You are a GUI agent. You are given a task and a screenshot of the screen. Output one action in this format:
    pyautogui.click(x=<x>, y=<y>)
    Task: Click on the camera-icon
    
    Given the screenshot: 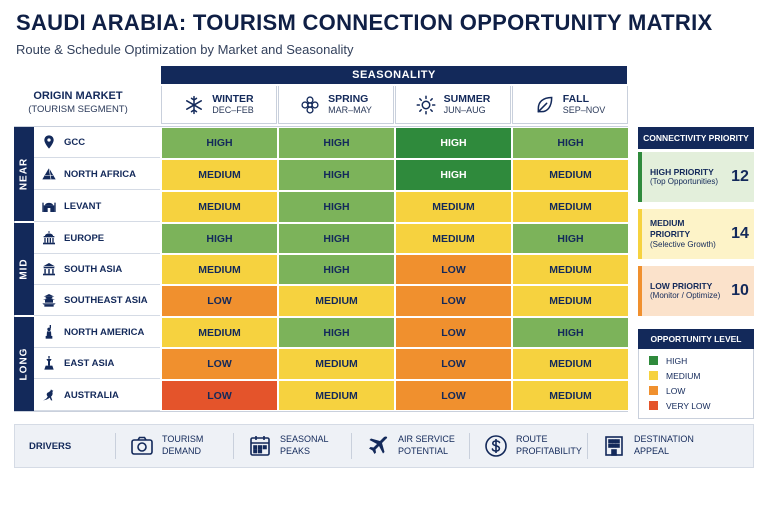 What is the action you would take?
    pyautogui.click(x=142, y=445)
    